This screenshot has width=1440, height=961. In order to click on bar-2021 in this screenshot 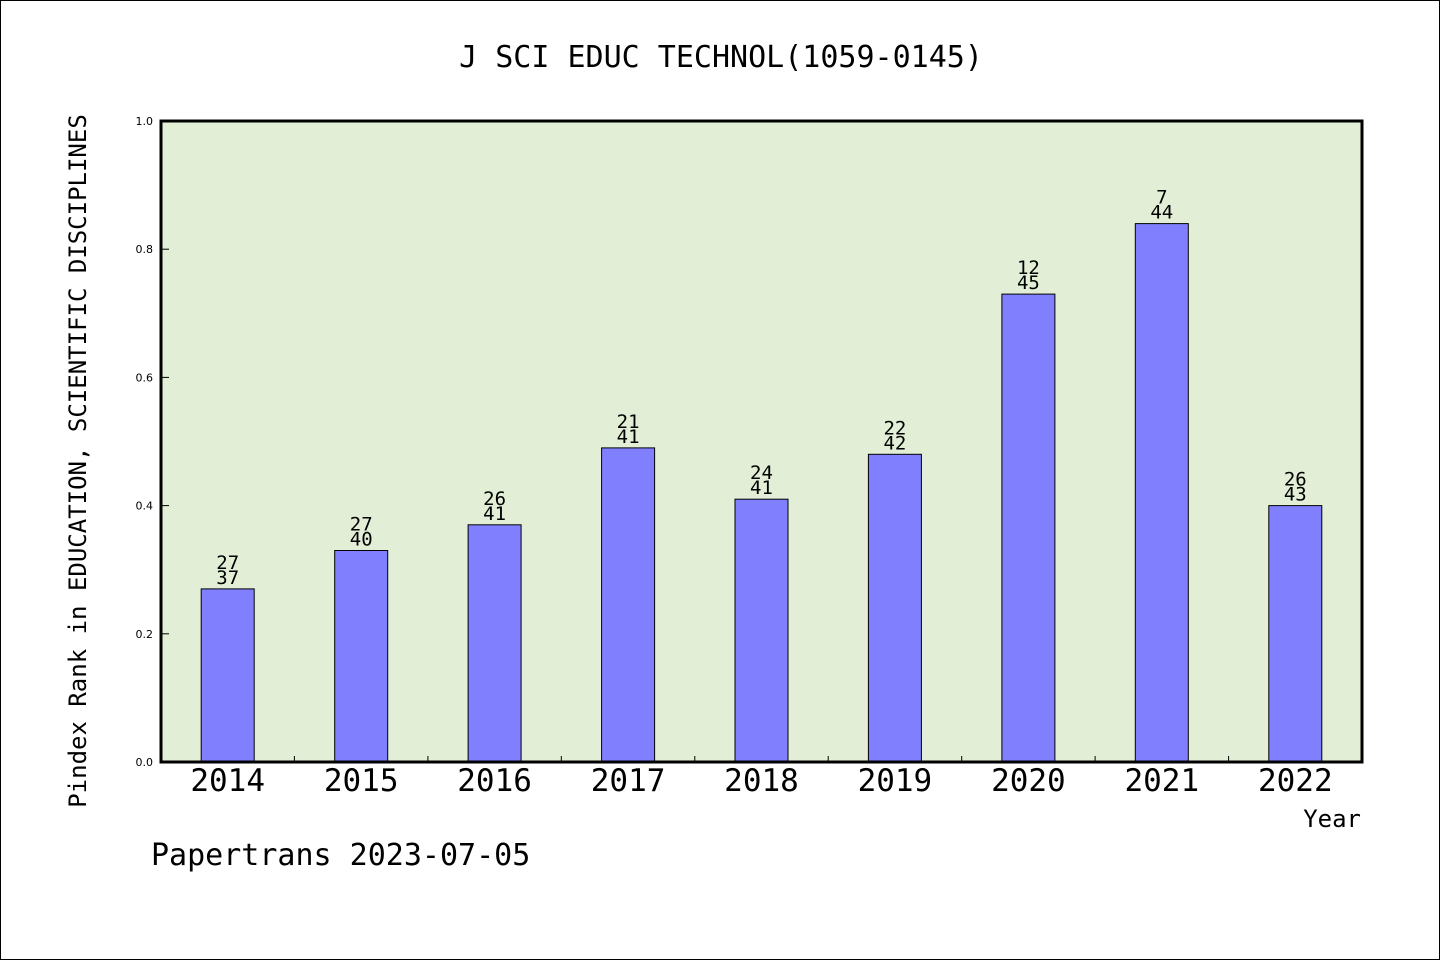, I will do `click(1161, 493)`.